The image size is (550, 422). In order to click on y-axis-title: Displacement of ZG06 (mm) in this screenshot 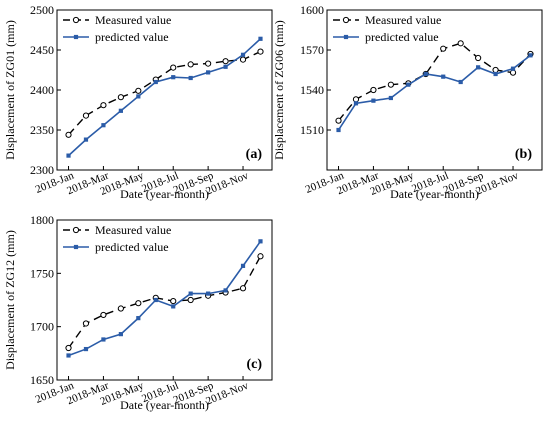, I will do `click(279, 90)`.